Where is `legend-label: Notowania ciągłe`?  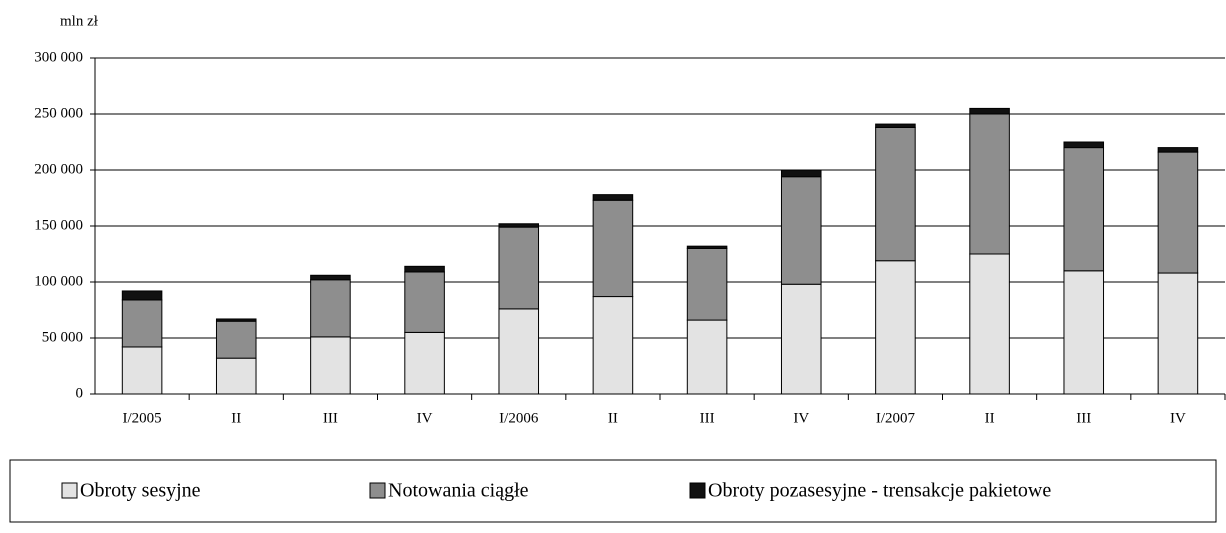
legend-label: Notowania ciągłe is located at coordinates (458, 491).